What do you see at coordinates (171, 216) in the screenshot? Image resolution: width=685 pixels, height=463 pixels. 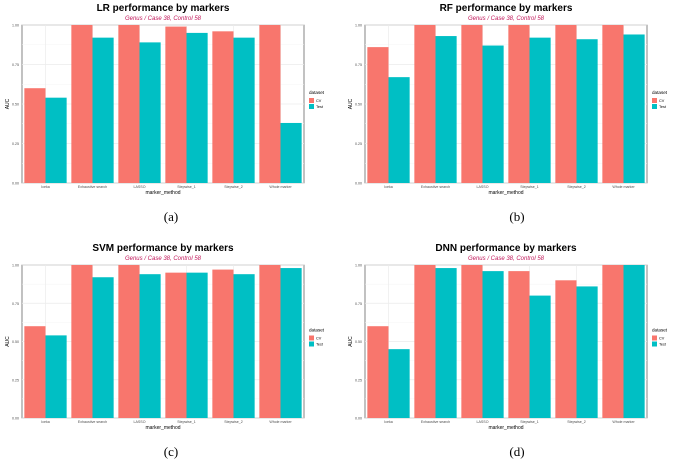 I see `caption-a: (a)` at bounding box center [171, 216].